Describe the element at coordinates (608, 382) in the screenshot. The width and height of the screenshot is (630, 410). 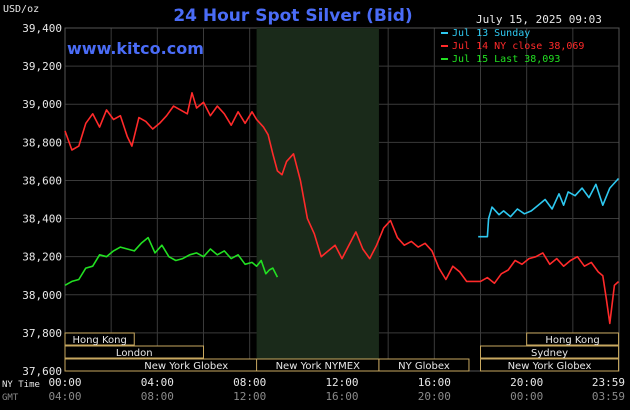
I see `x-tick-label-ny: 23:59` at that location.